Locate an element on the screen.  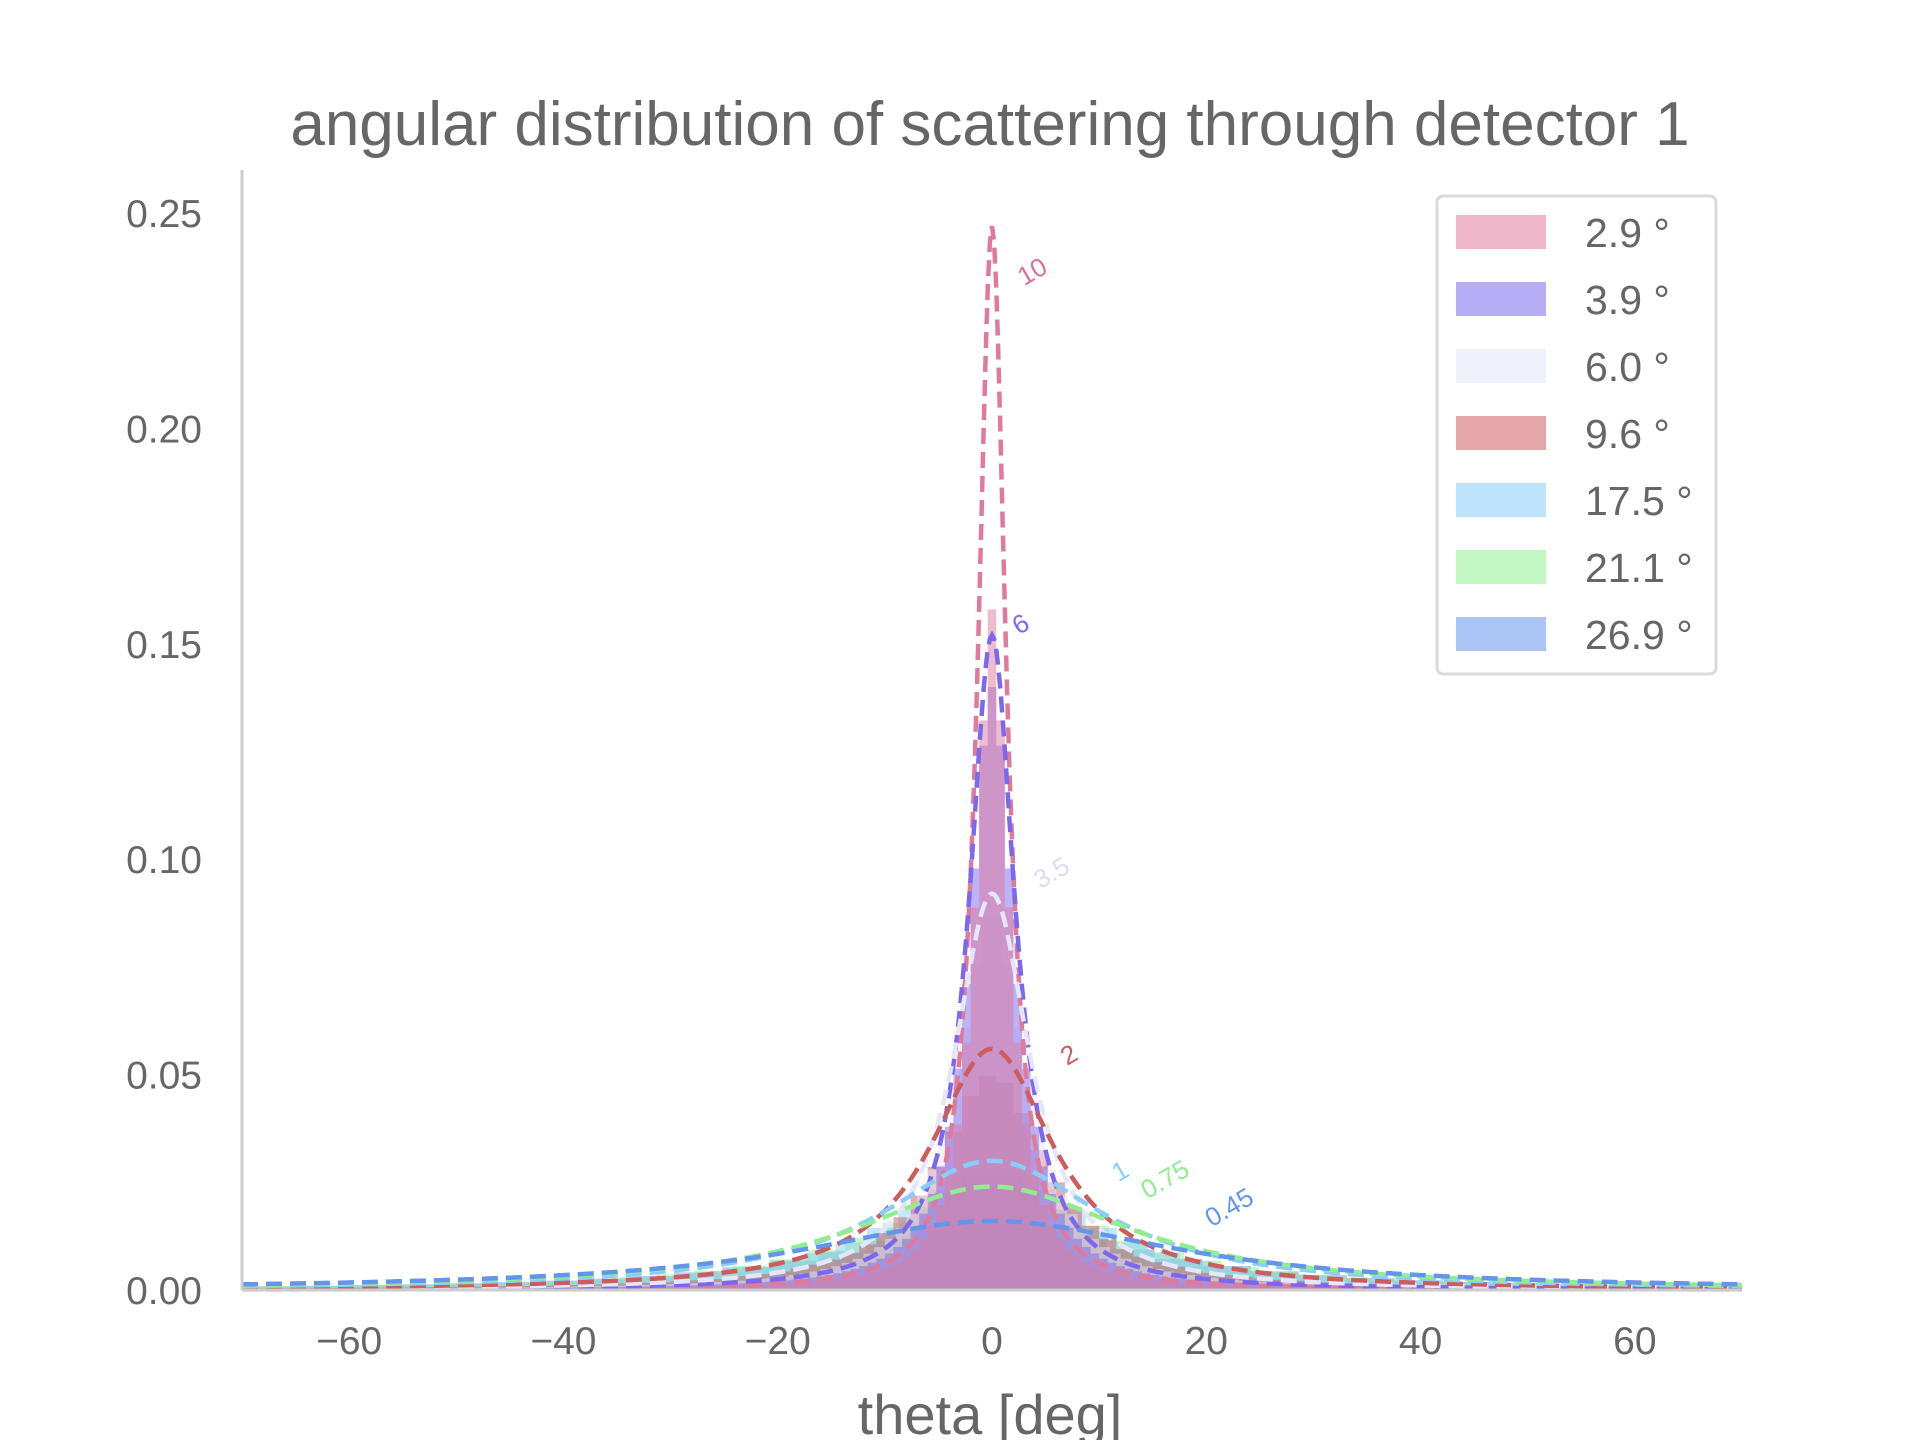
y-tick-label: 0.05 is located at coordinates (164, 1076).